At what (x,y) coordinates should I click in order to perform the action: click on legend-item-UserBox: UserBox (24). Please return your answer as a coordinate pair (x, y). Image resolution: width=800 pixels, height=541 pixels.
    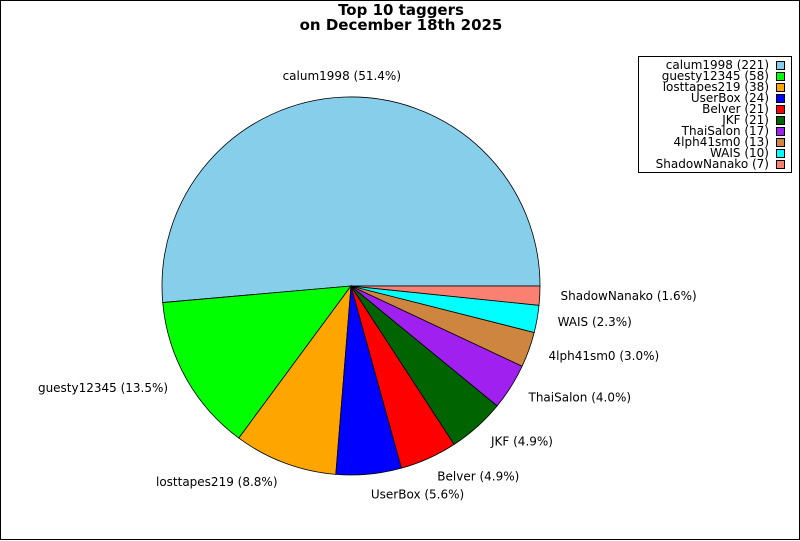
    Looking at the image, I should click on (715, 98).